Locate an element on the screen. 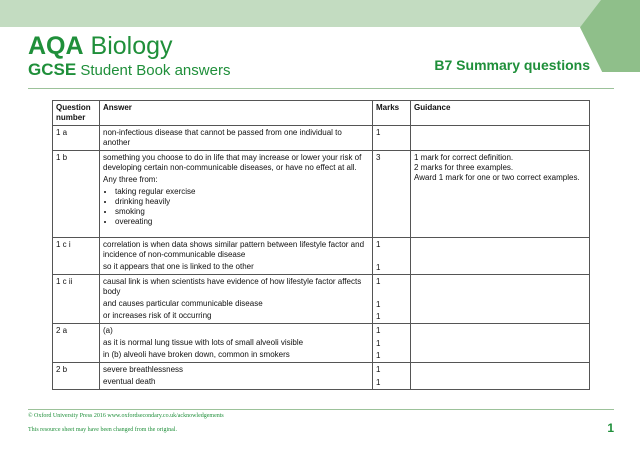 The height and width of the screenshot is (452, 640). question-number: 1 b is located at coordinates (76, 194).